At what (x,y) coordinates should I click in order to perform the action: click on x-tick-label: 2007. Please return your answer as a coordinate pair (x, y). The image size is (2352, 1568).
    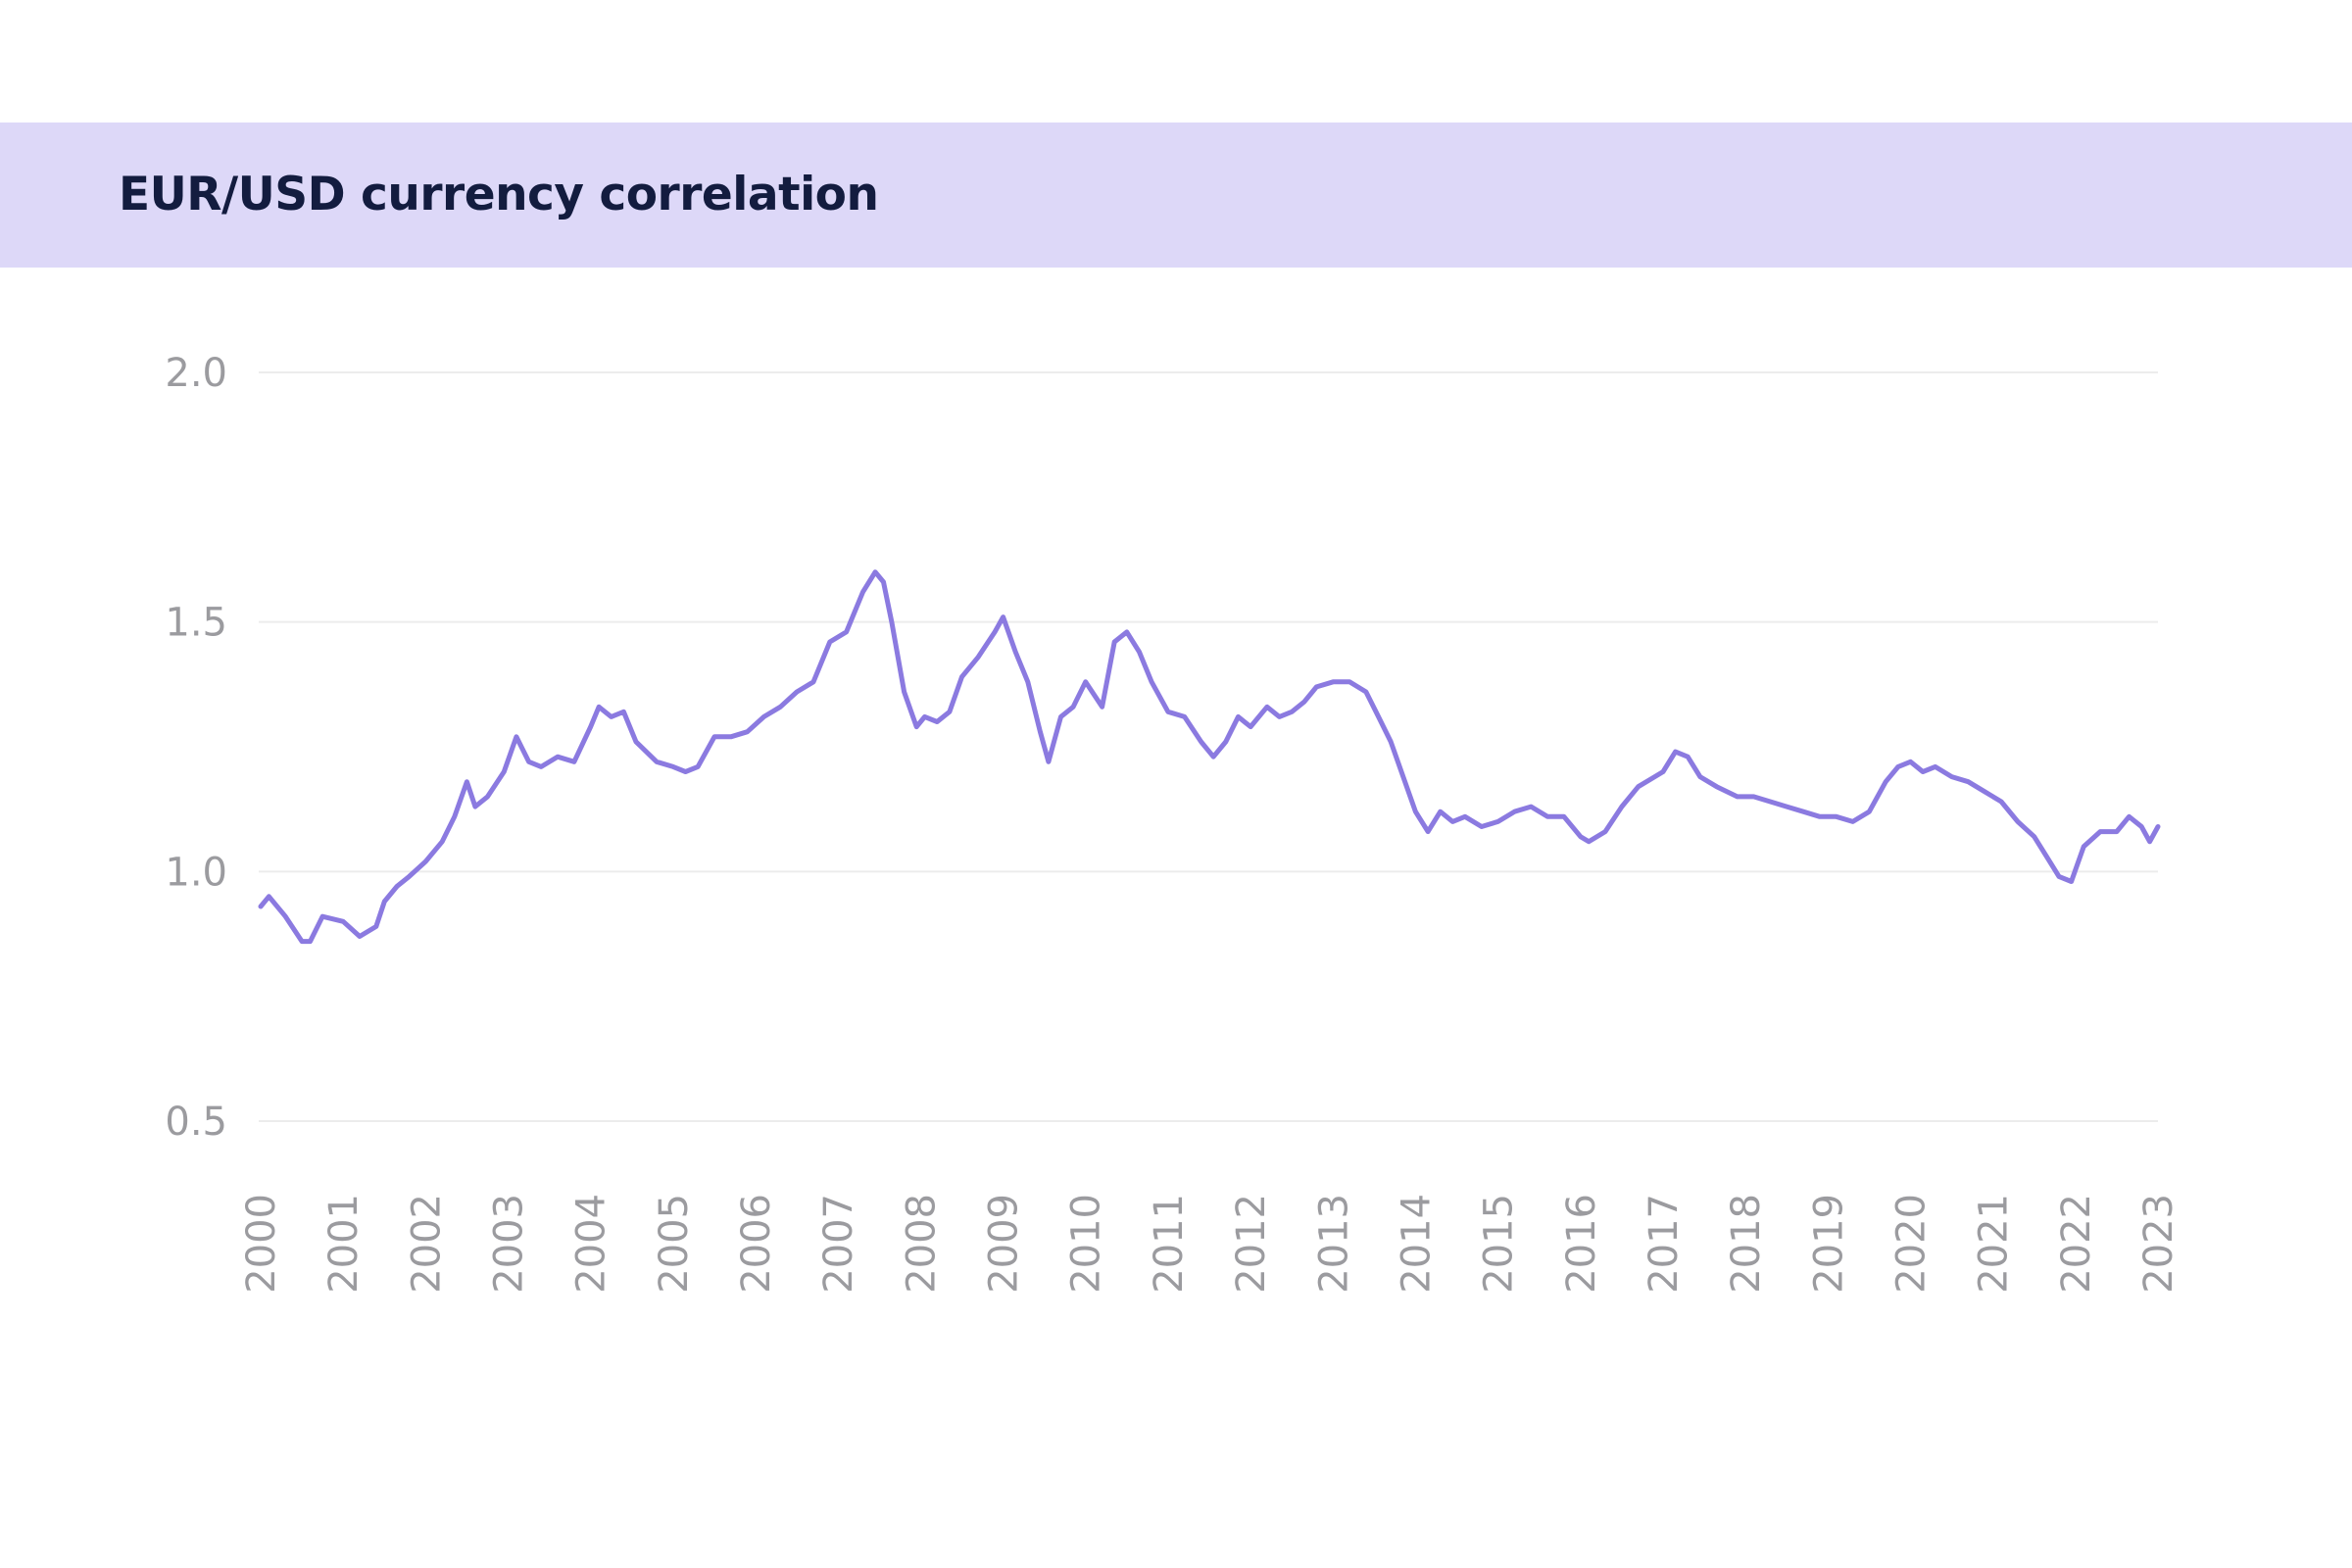
    Looking at the image, I should click on (838, 1244).